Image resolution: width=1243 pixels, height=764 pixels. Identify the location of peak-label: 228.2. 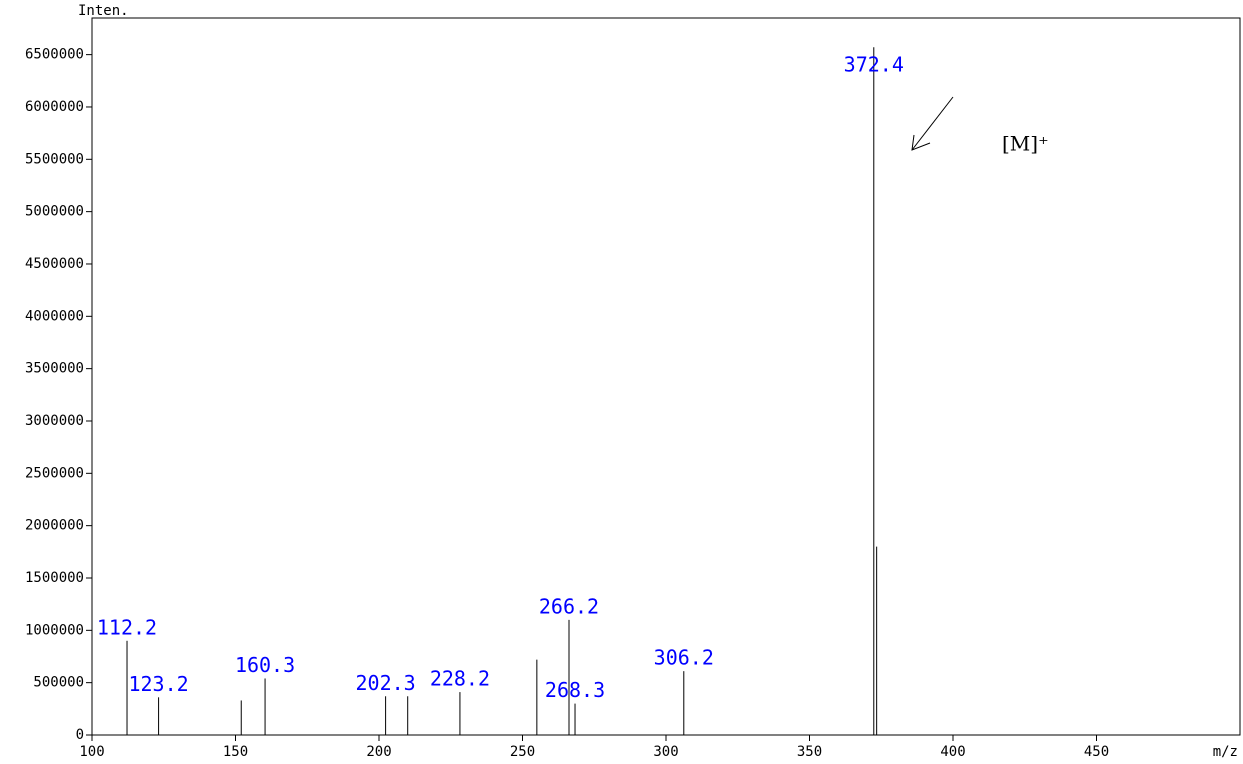
(460, 679).